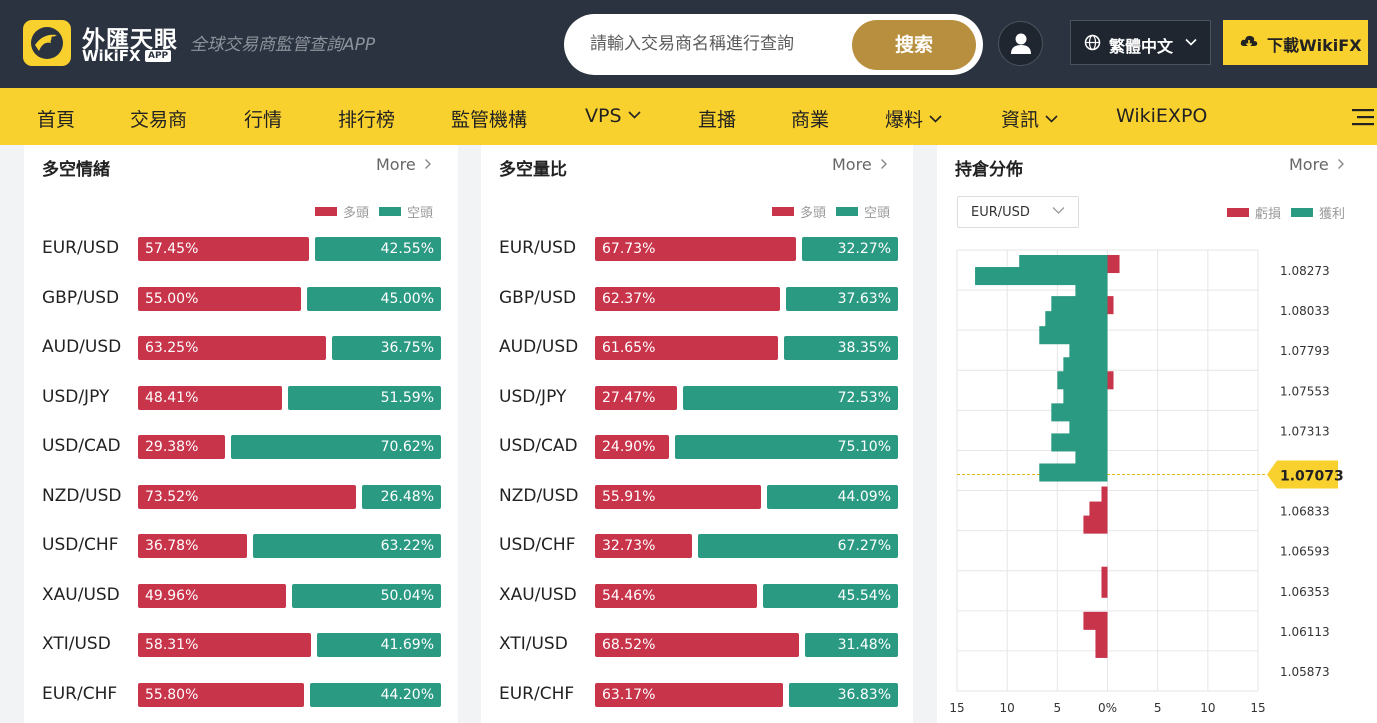  I want to click on nav-exposure: 爆料, so click(913, 118).